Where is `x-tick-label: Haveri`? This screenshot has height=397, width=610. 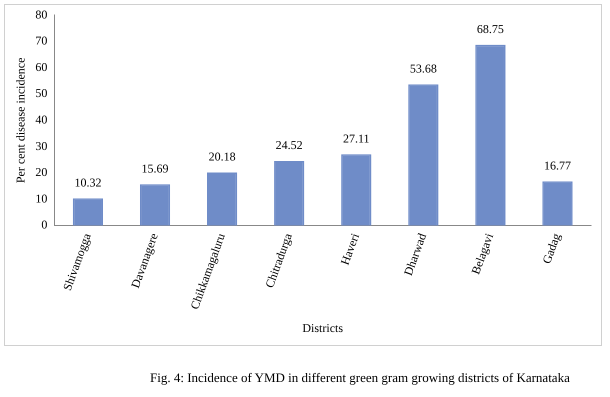
x-tick-label: Haveri is located at coordinates (350, 248).